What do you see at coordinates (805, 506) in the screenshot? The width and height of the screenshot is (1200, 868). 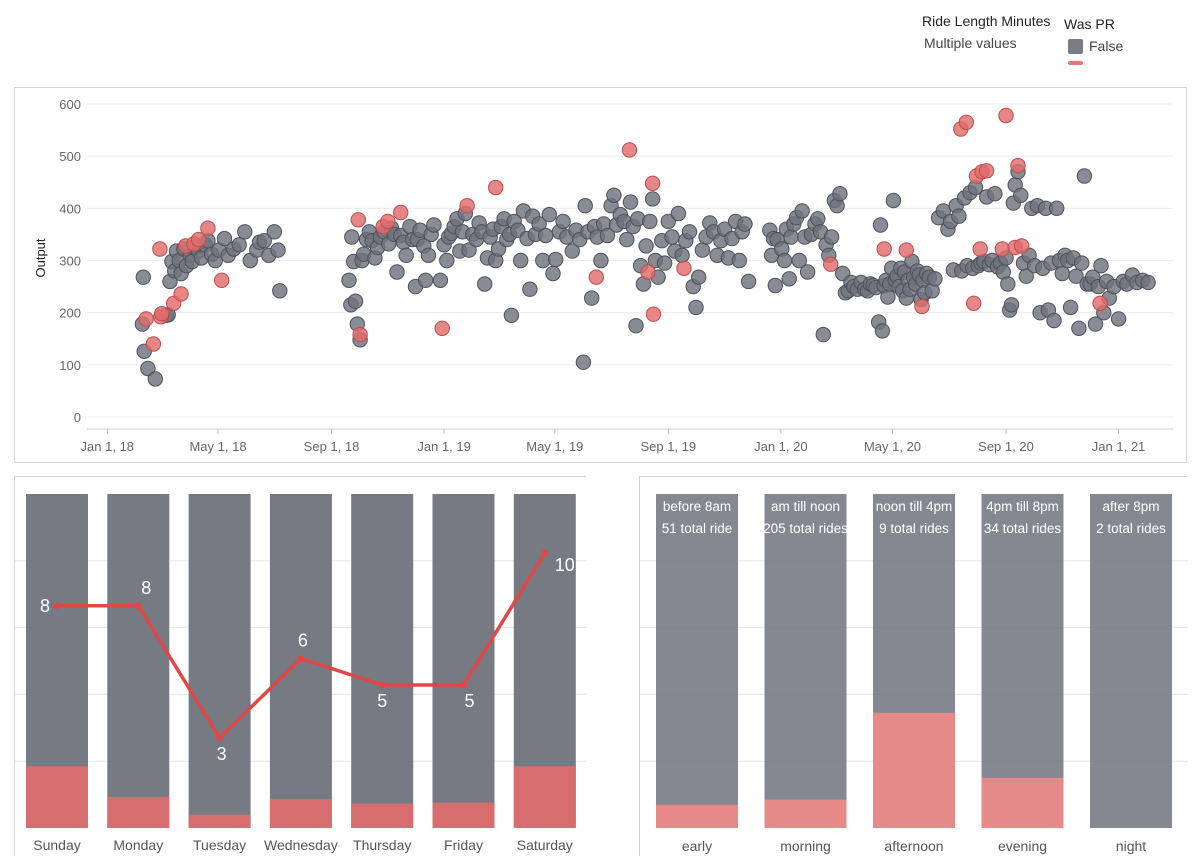 I see `bar-time-label: am till noon` at bounding box center [805, 506].